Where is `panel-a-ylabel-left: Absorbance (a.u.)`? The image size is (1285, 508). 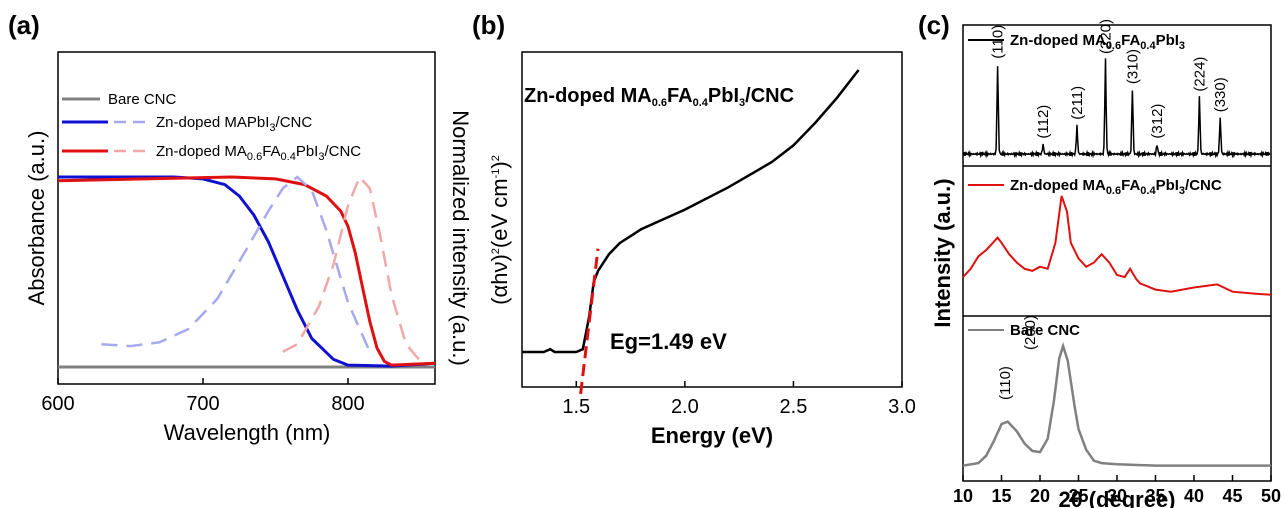 panel-a-ylabel-left: Absorbance (a.u.) is located at coordinates (36, 218).